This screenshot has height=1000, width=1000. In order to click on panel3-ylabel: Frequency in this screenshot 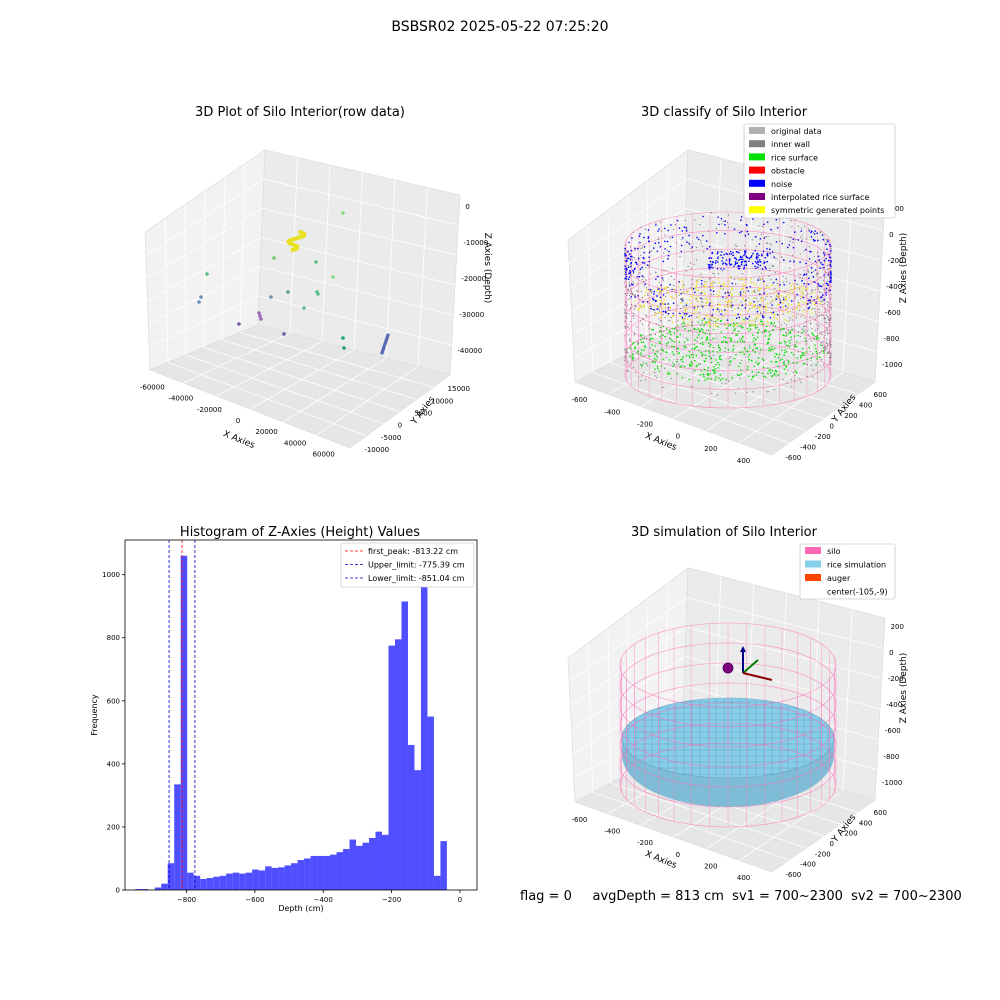, I will do `click(94, 715)`.